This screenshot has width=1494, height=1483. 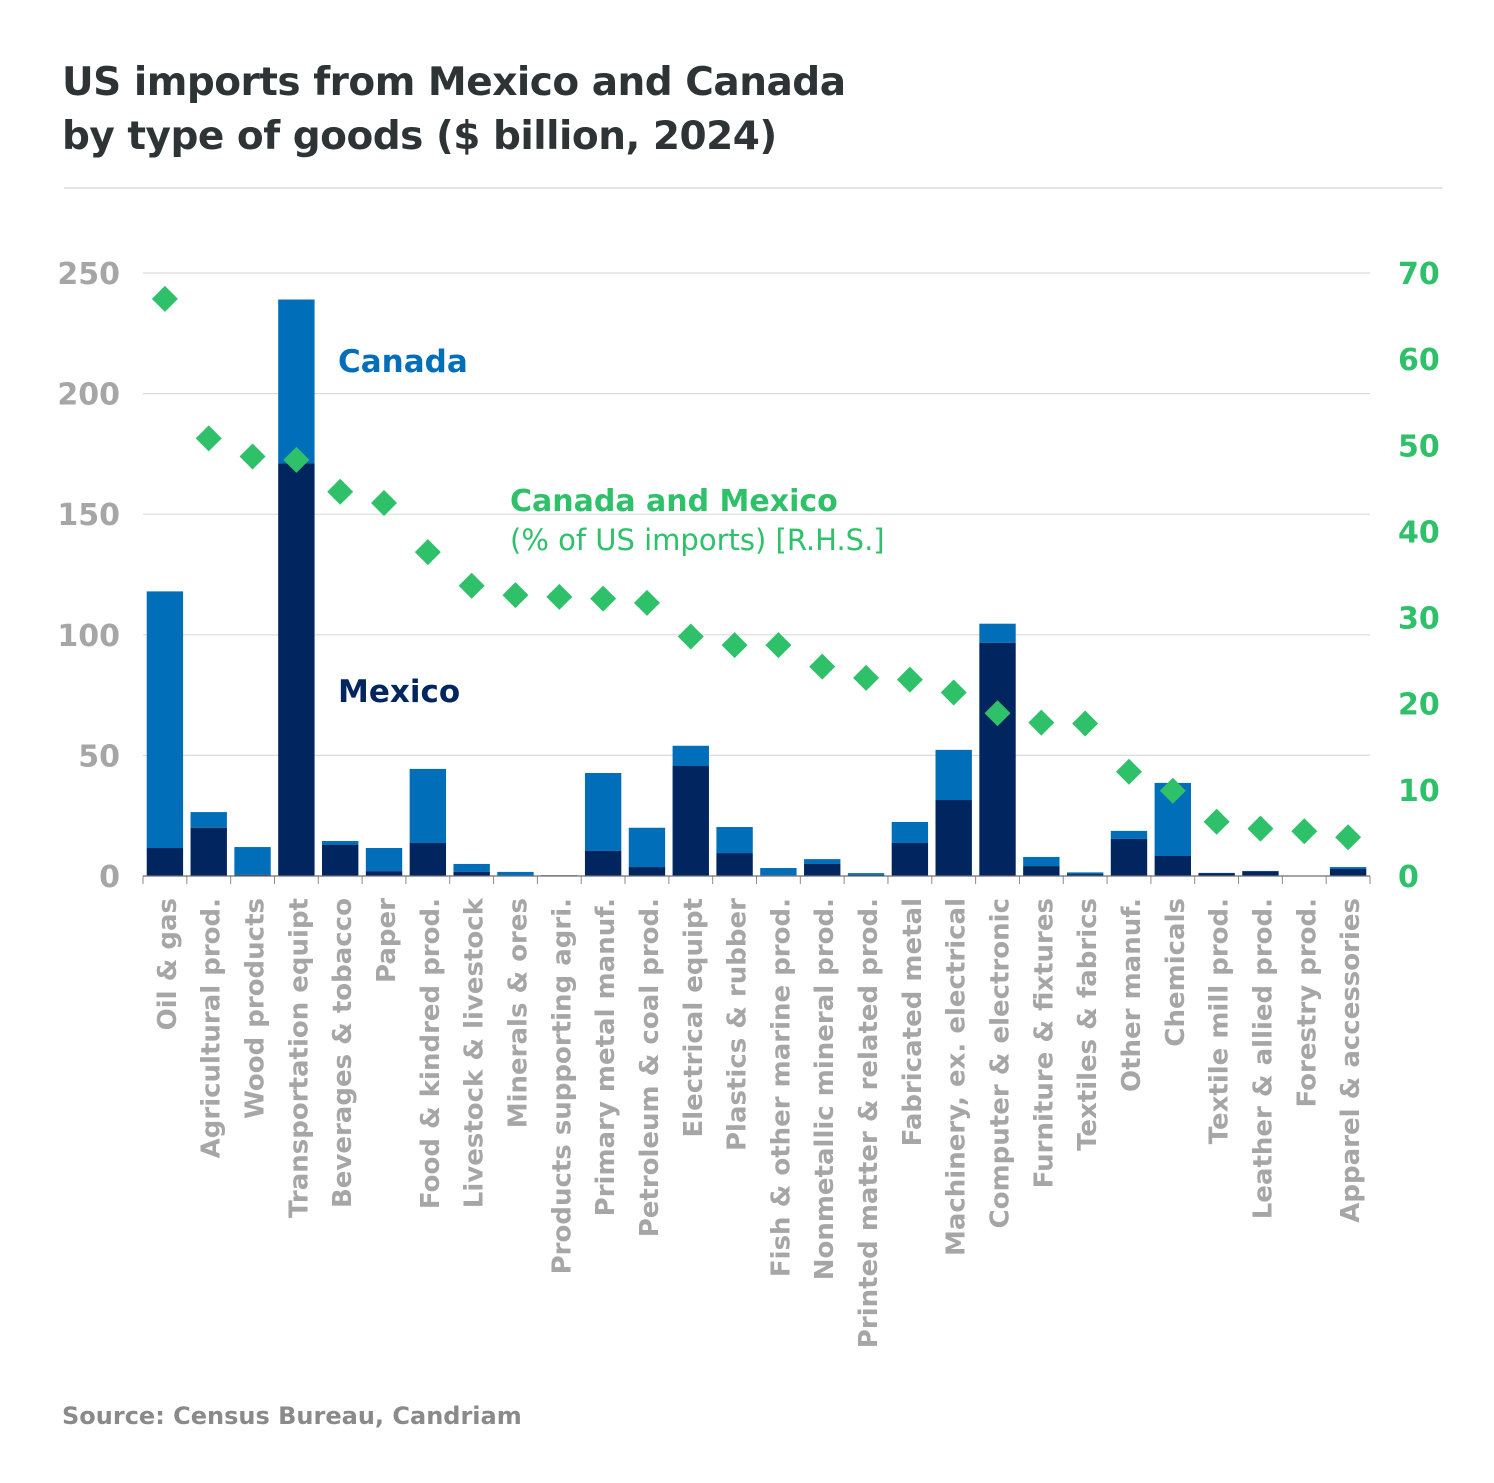 I want to click on x-tick-label: Primary metal manuf., so click(x=606, y=1057).